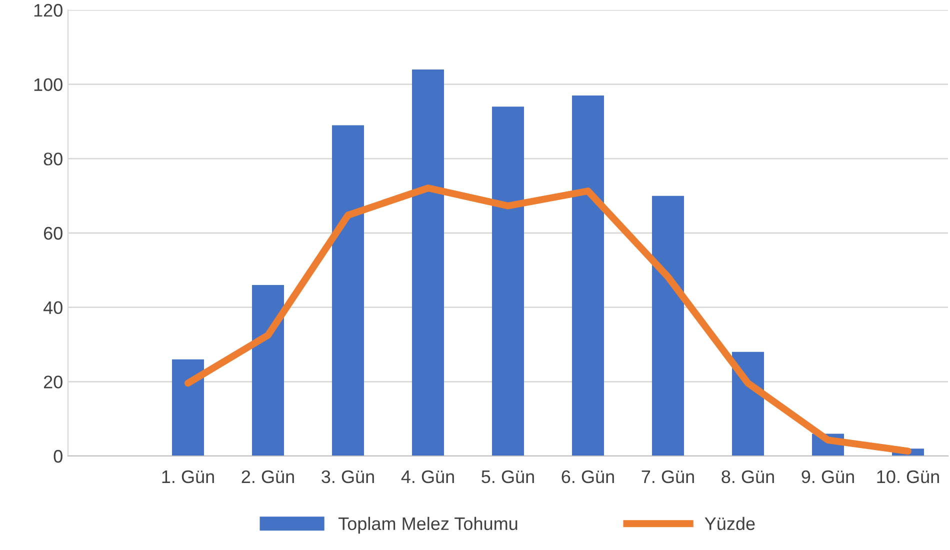  I want to click on y-tick-label: 120, so click(48, 10).